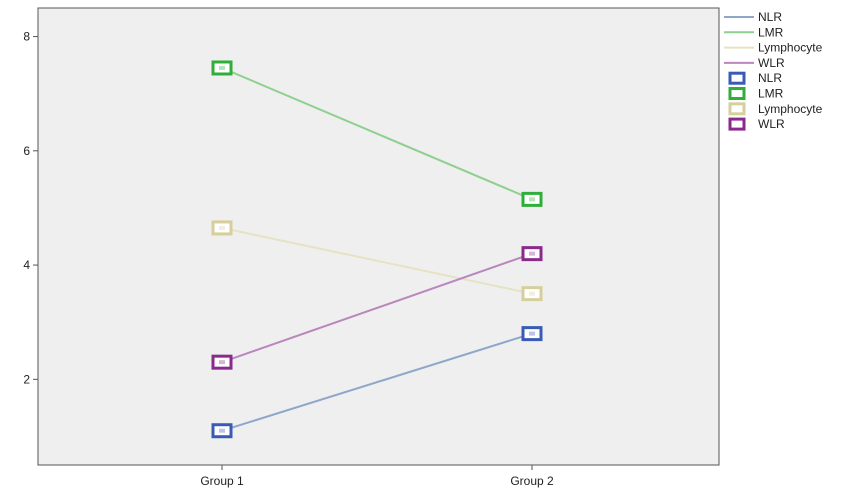 The image size is (857, 493). Describe the element at coordinates (756, 94) in the screenshot. I see `legend-item-marker-lmr: LMR` at that location.